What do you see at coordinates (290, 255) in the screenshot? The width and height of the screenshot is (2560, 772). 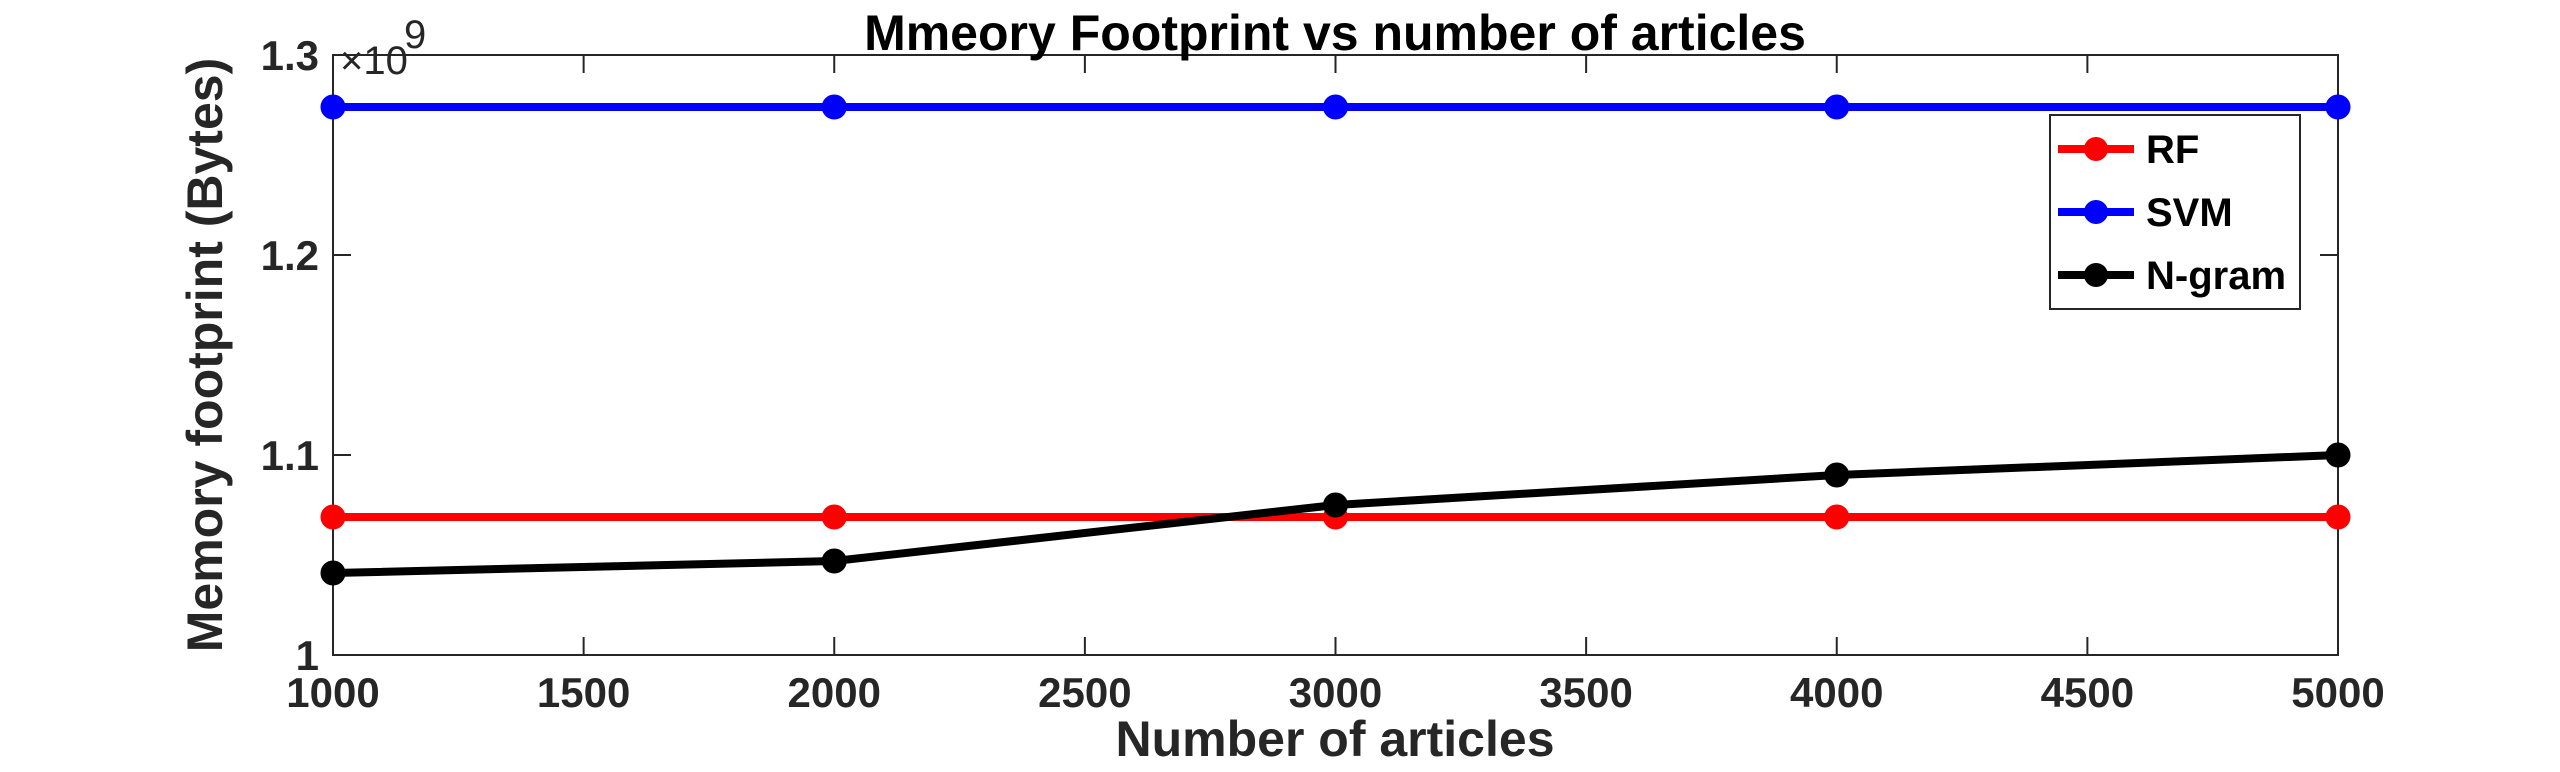 I see `y-tick-label: 1.2` at bounding box center [290, 255].